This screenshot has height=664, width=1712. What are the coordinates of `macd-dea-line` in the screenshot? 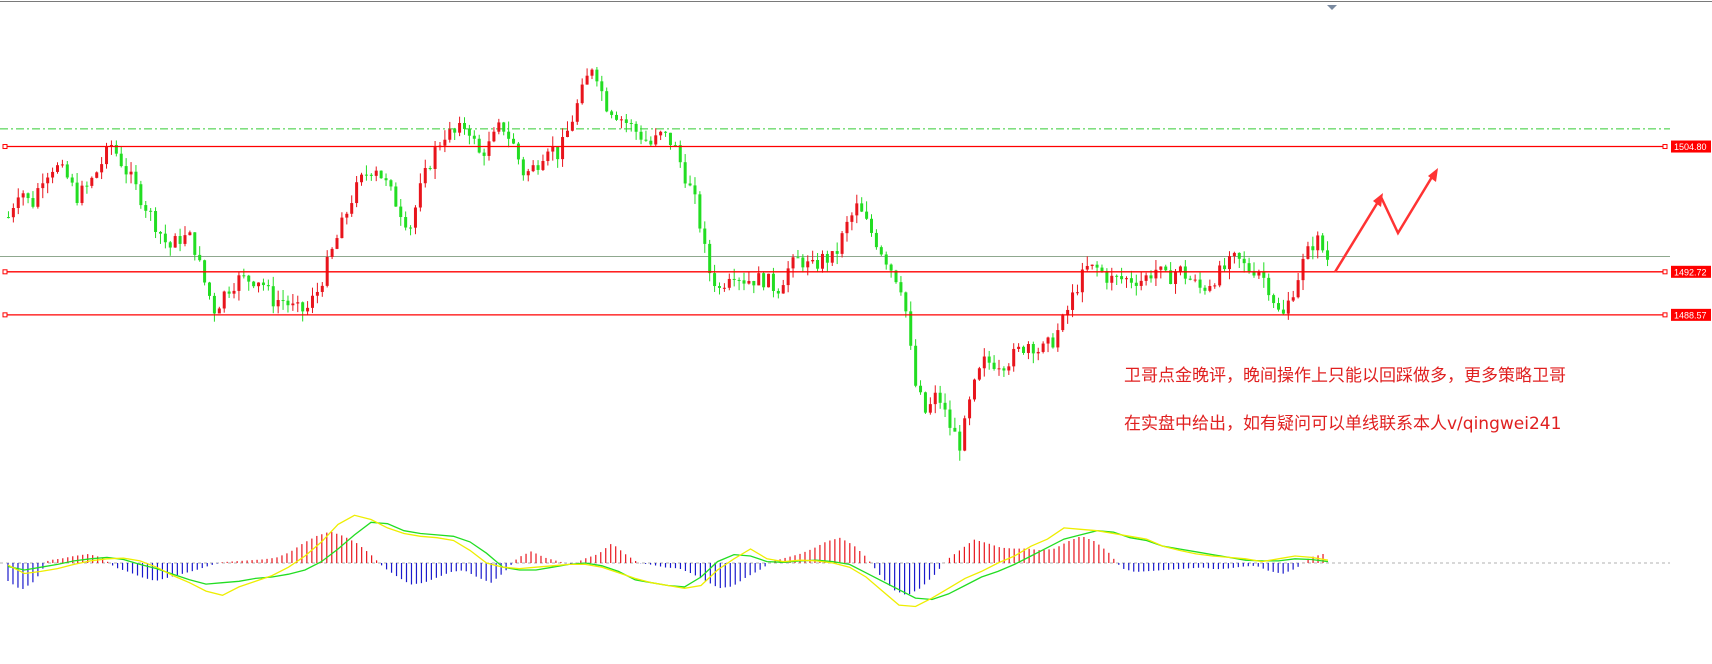 It's located at (668, 561).